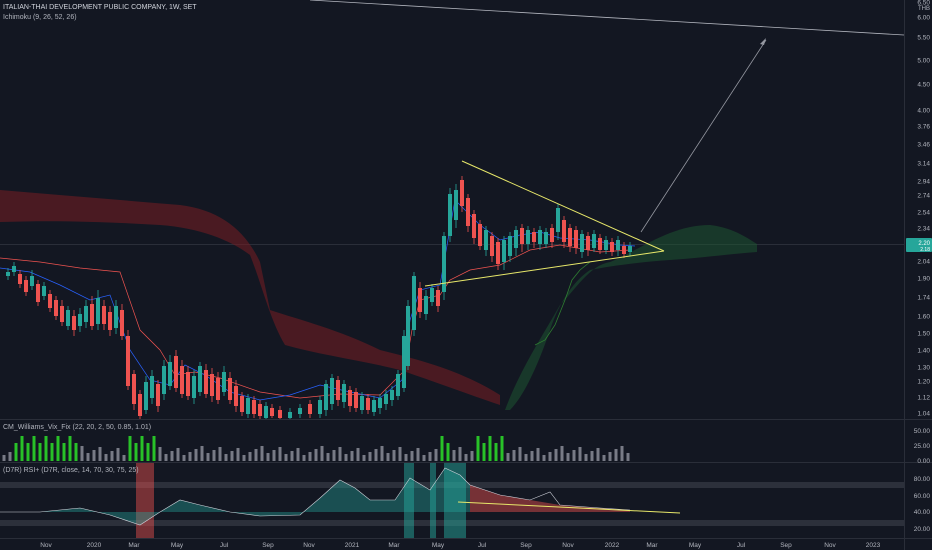 The width and height of the screenshot is (932, 550). What do you see at coordinates (452, 500) in the screenshot?
I see `rsi-pane` at bounding box center [452, 500].